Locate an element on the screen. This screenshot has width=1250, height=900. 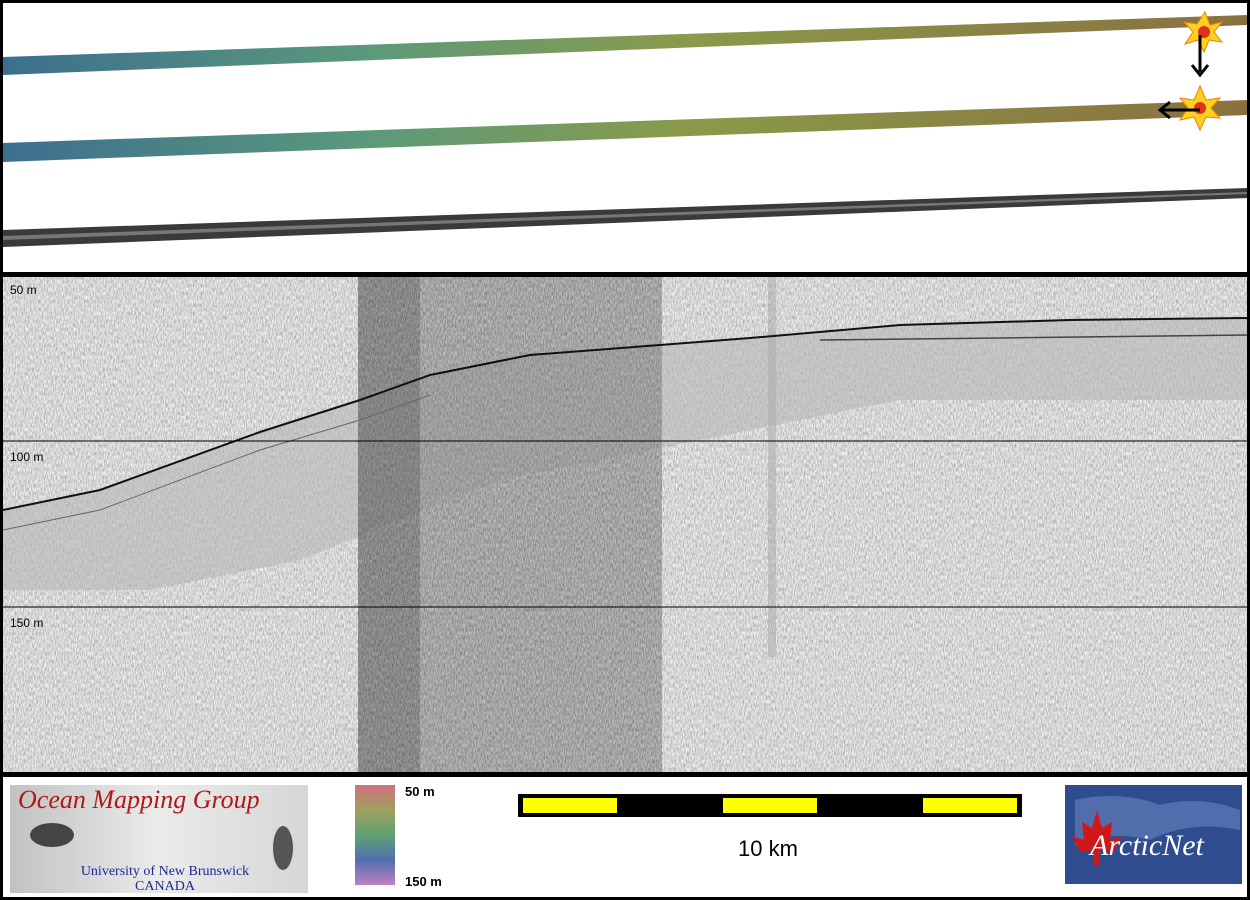
depth-label: 150 m is located at coordinates (26, 623).